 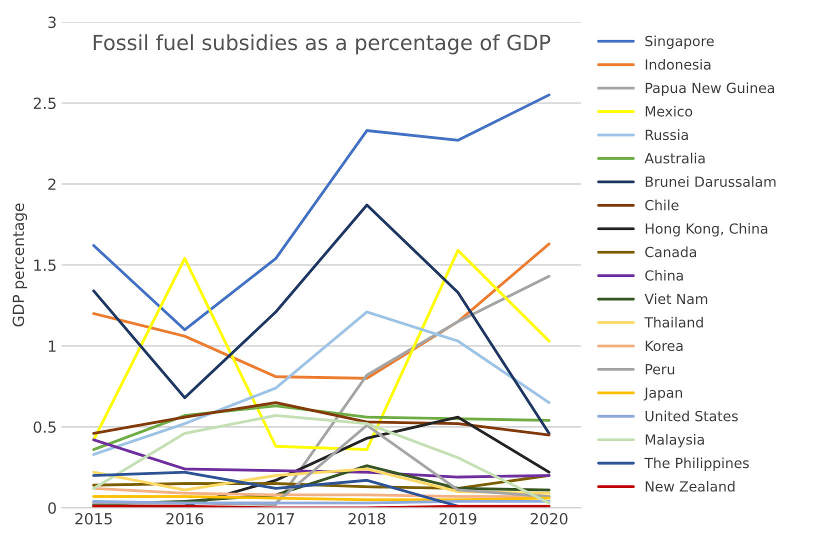 What do you see at coordinates (690, 486) in the screenshot?
I see `legend-label: New Zealand` at bounding box center [690, 486].